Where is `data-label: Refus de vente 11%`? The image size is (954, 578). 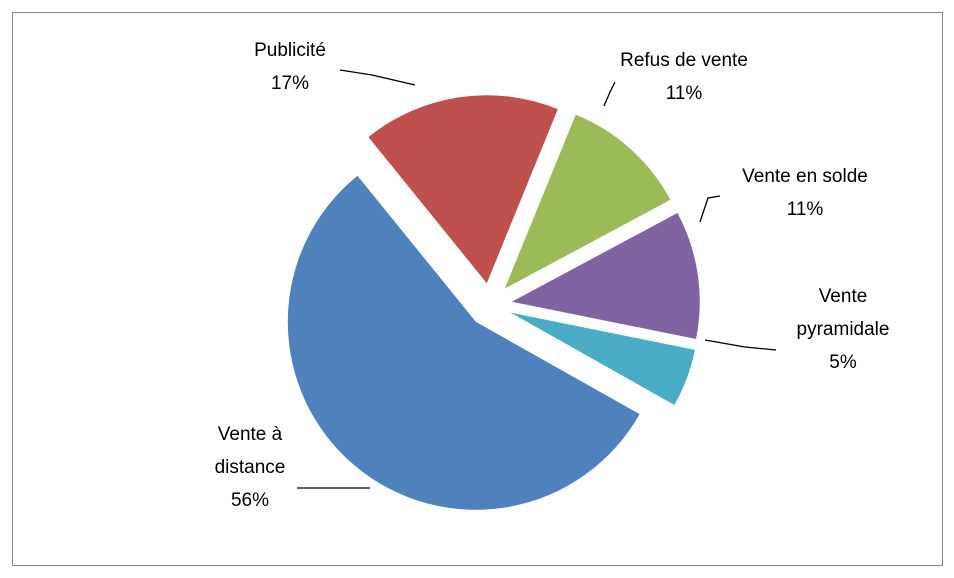
data-label: Refus de vente 11% is located at coordinates (684, 77).